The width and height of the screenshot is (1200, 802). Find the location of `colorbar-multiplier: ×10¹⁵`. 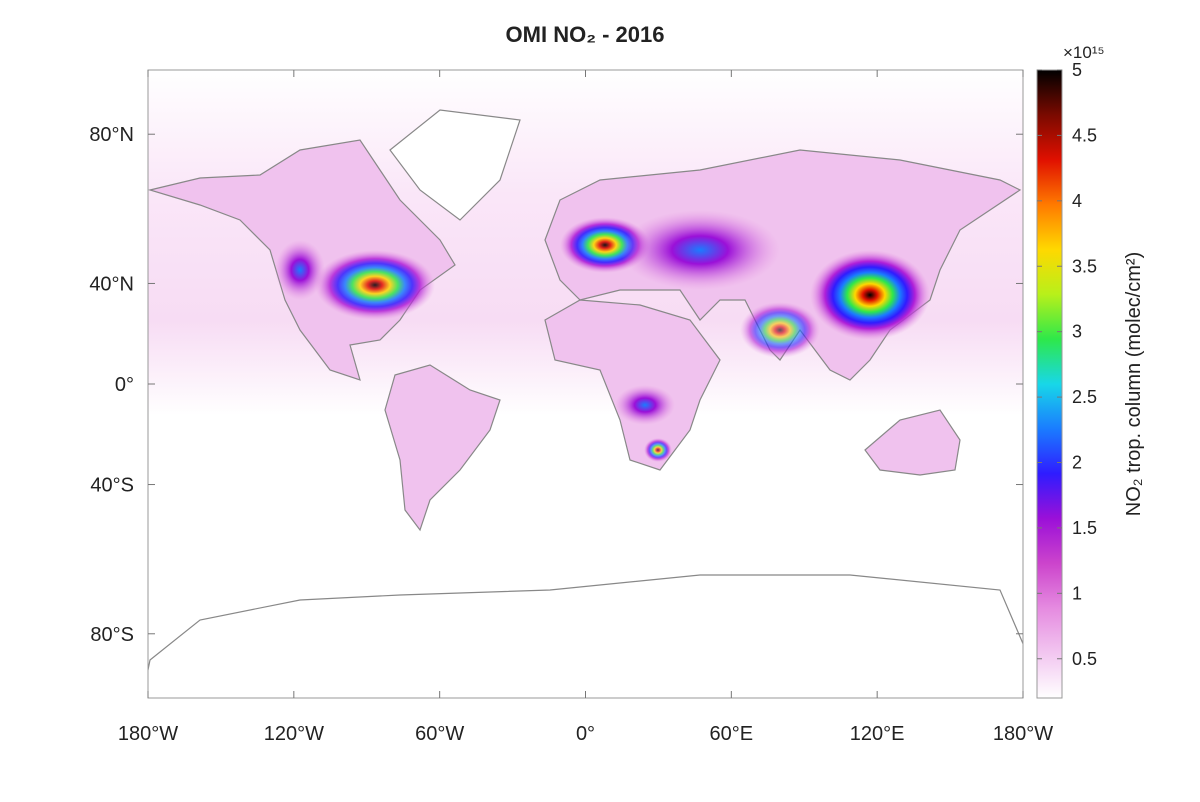

colorbar-multiplier: ×10¹⁵ is located at coordinates (1084, 52).